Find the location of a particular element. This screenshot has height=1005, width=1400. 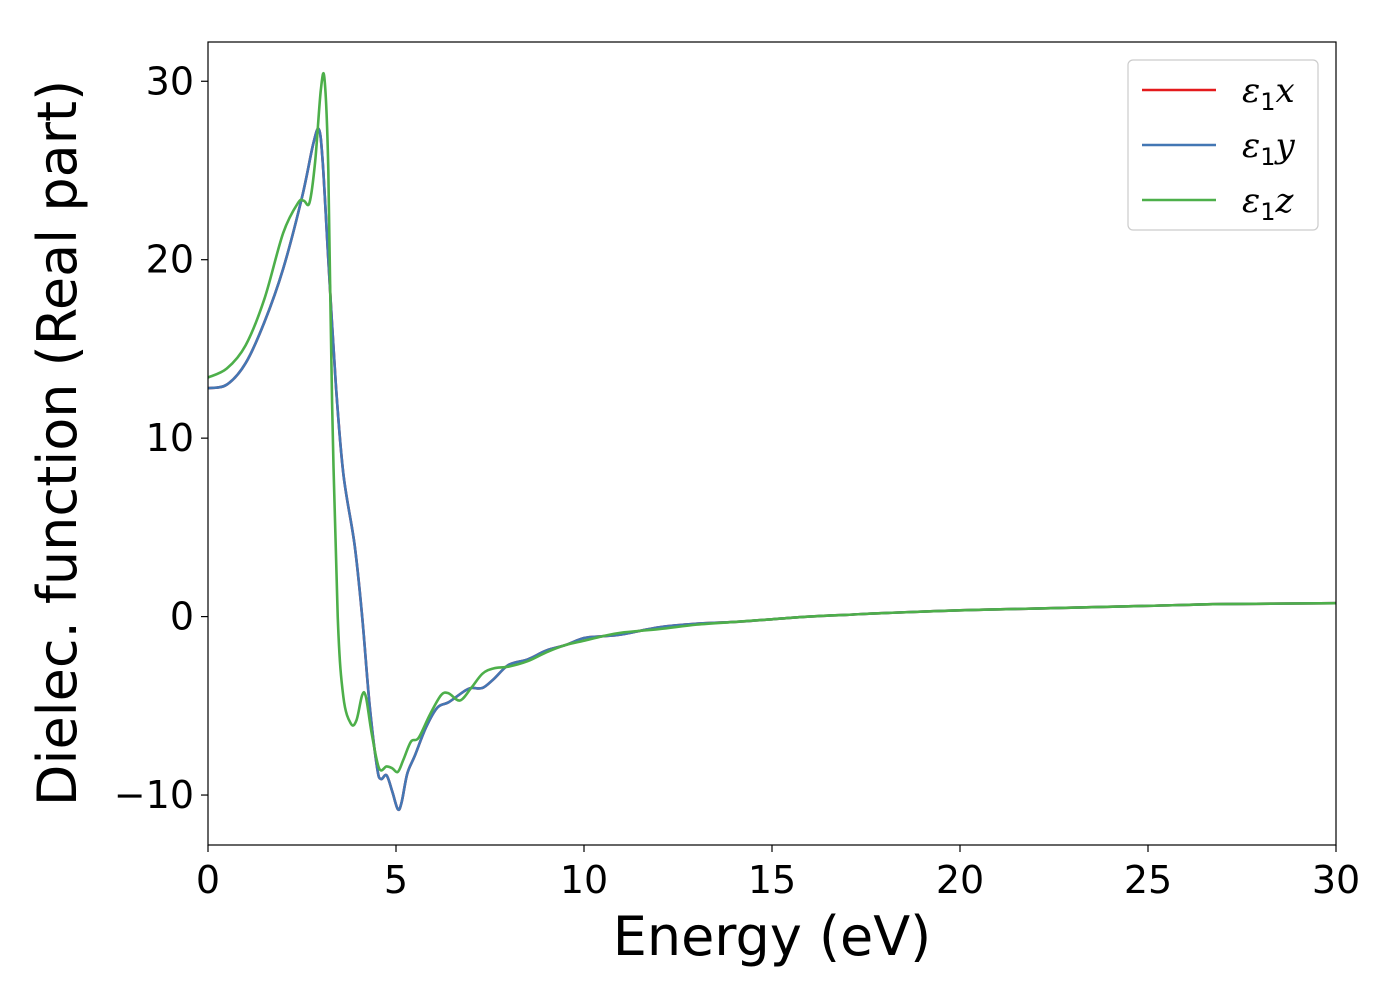

y-axis: −10 0 10 20 30 is located at coordinates (161, 438).